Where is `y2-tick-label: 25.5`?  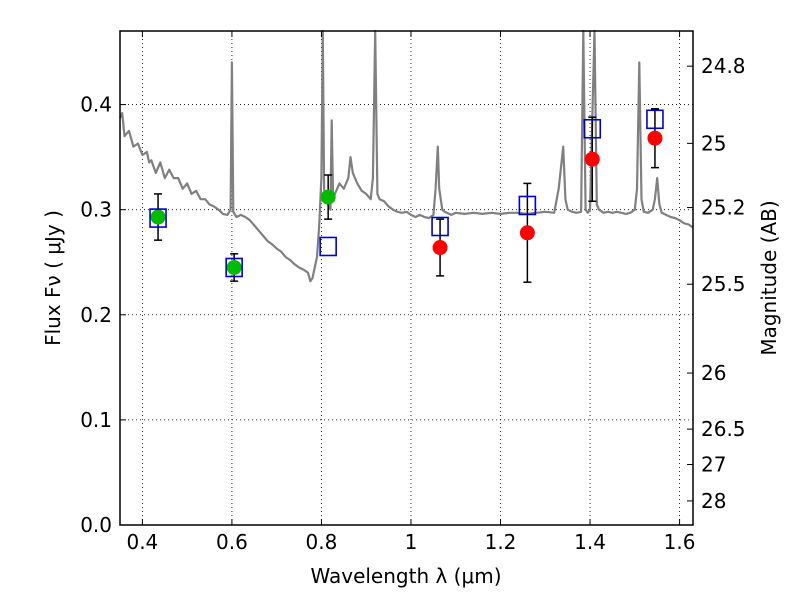
y2-tick-label: 25.5 is located at coordinates (723, 284).